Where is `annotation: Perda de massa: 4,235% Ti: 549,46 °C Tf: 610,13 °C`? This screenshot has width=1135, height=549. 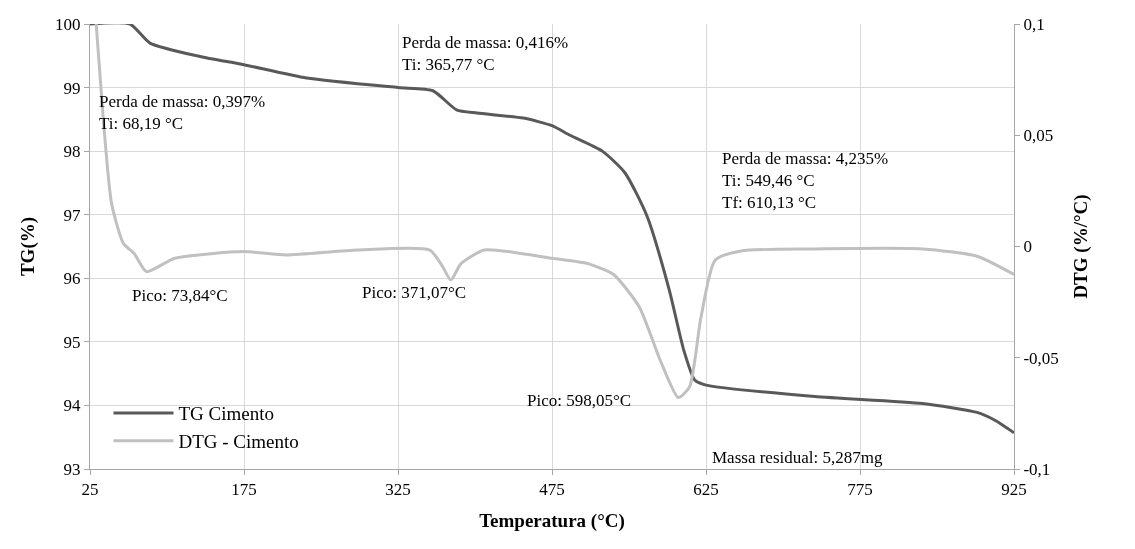 annotation: Perda de massa: 4,235% Ti: 549,46 °C Tf: 610,13 °C is located at coordinates (805, 181).